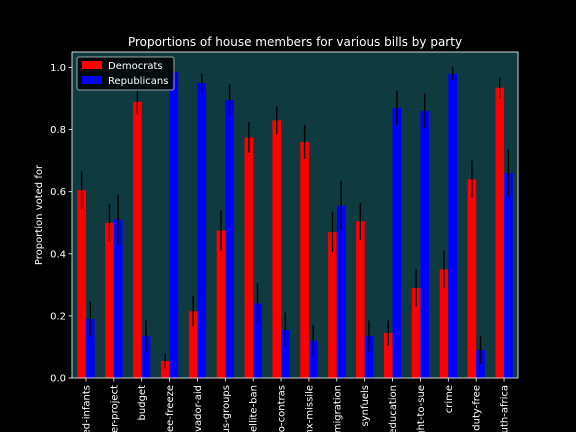 The width and height of the screenshot is (576, 432). I want to click on bar-republicans-immigration, so click(341, 291).